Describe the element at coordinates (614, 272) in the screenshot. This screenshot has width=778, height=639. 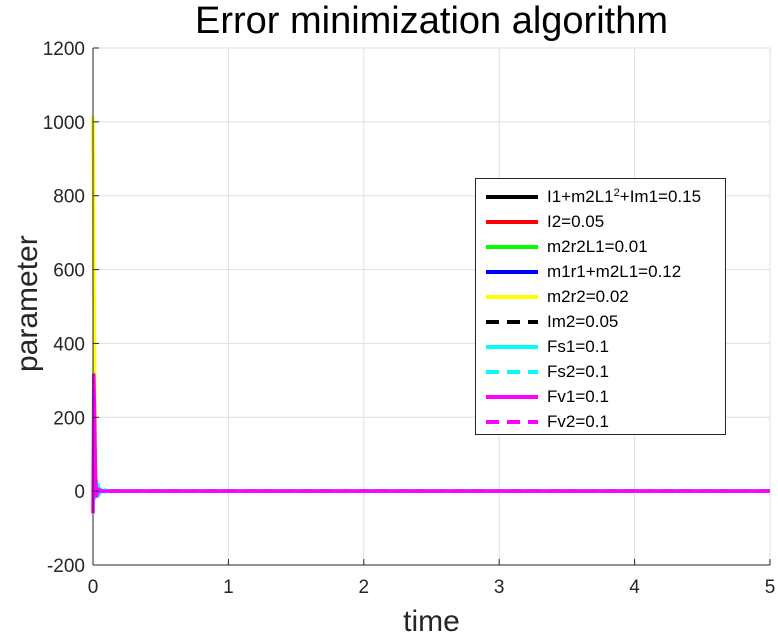
I see `legend-label: m1r1+m2L1=0.12` at that location.